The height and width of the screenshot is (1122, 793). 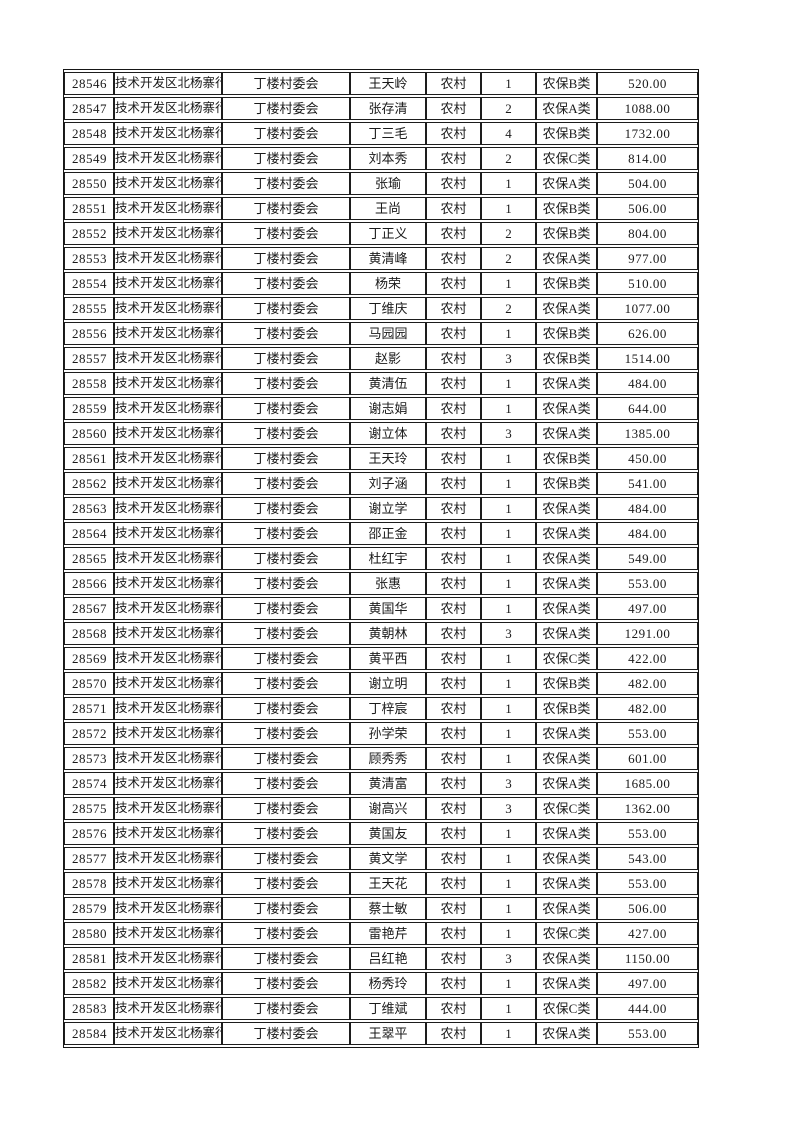 What do you see at coordinates (647, 108) in the screenshot?
I see `cell-amount: 1088.00` at bounding box center [647, 108].